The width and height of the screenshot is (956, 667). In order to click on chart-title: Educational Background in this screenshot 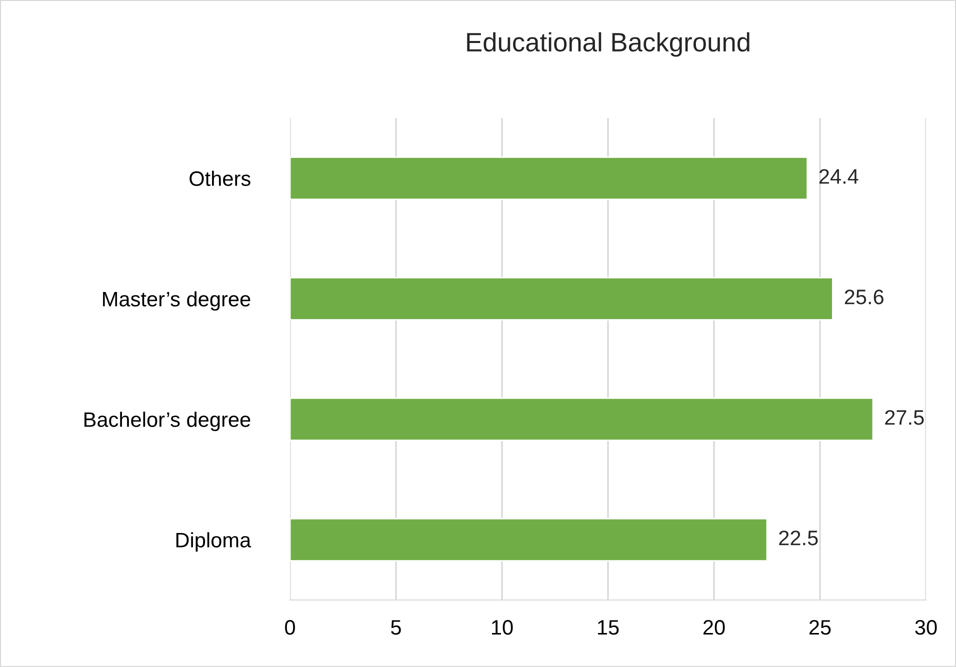, I will do `click(608, 44)`.